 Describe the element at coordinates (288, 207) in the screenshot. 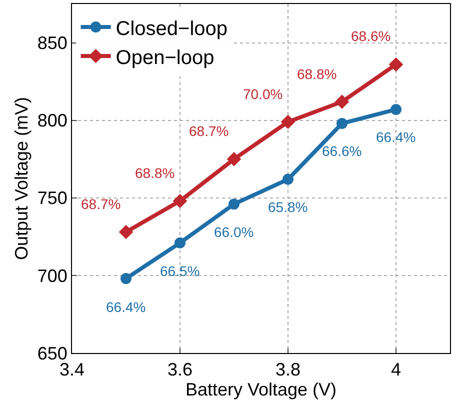

I see `annotation: 65.8%` at that location.